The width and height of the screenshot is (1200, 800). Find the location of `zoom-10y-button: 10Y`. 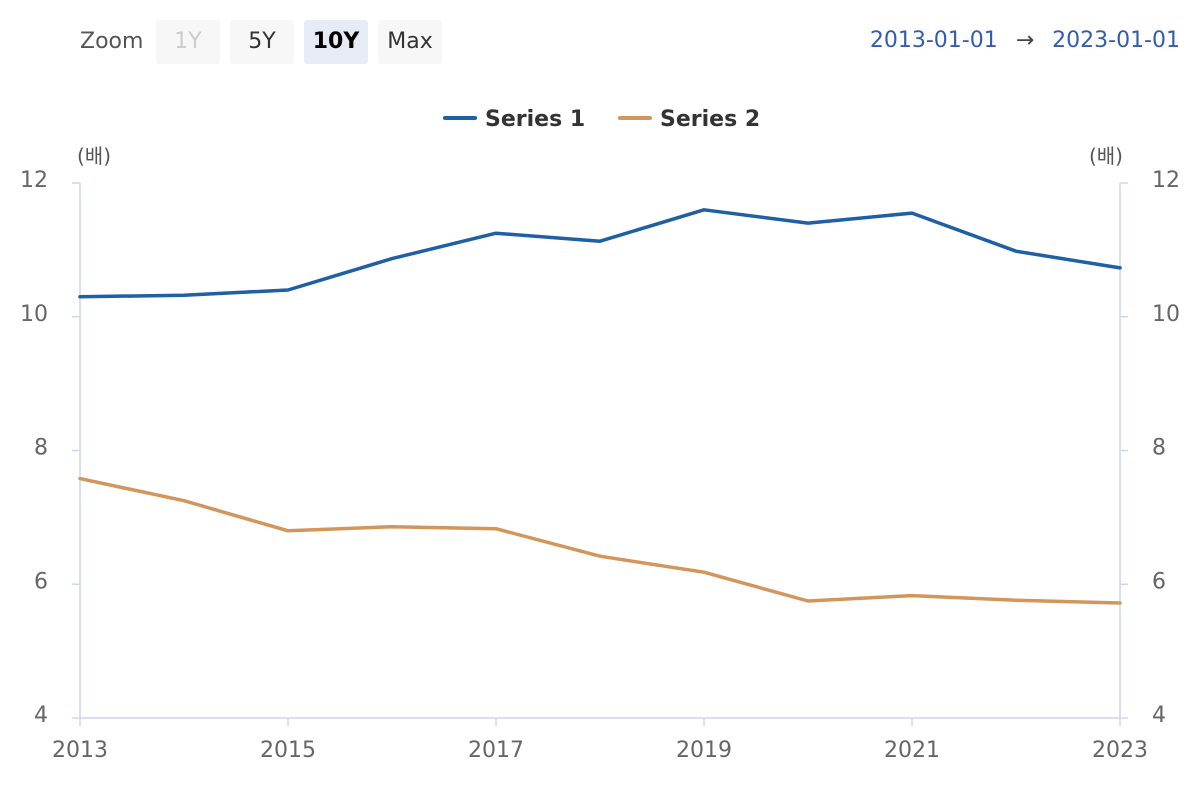

zoom-10y-button: 10Y is located at coordinates (336, 42).